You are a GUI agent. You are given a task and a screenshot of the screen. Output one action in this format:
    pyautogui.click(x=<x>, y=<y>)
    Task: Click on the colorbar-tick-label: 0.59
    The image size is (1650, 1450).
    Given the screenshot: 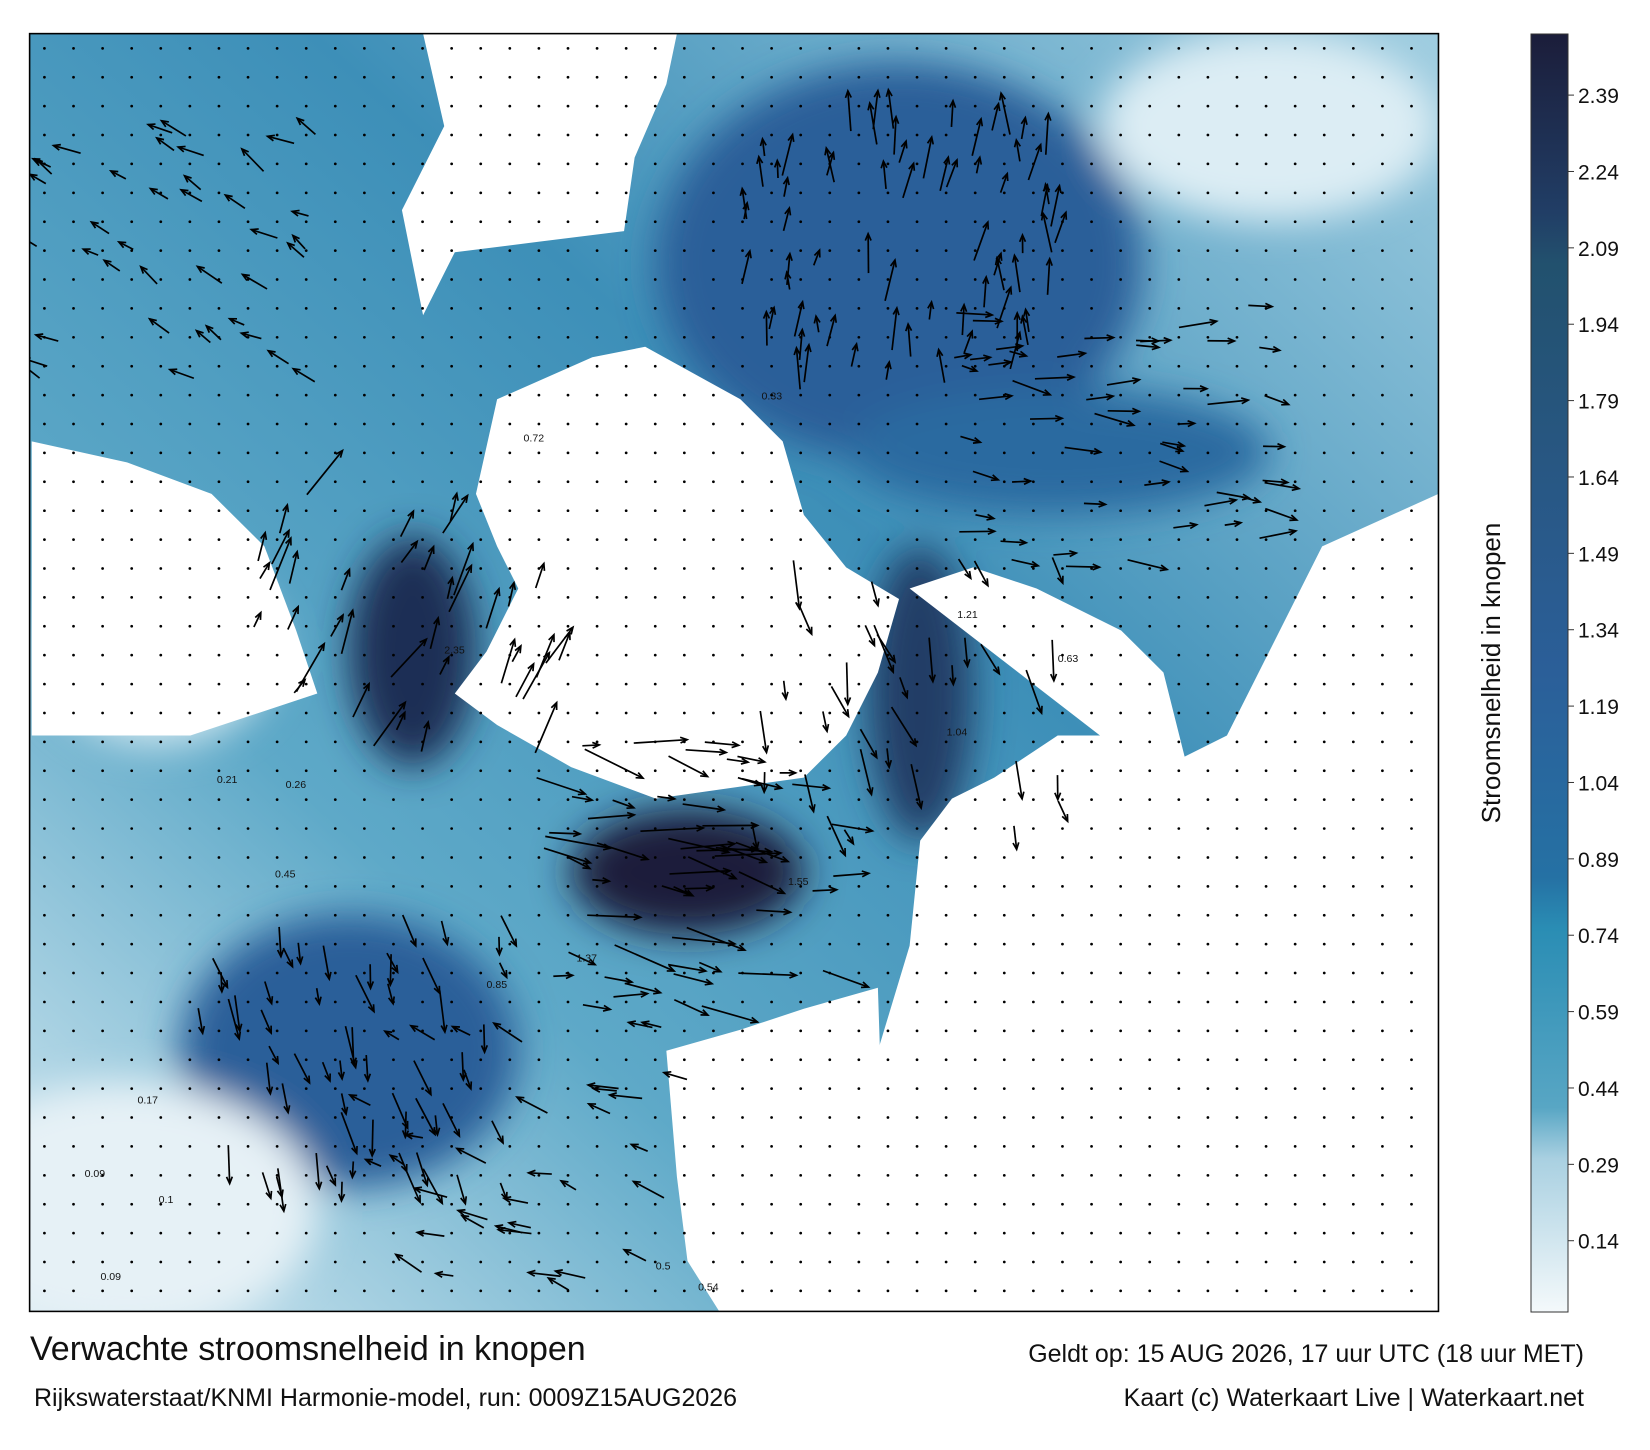 What is the action you would take?
    pyautogui.click(x=1598, y=1013)
    